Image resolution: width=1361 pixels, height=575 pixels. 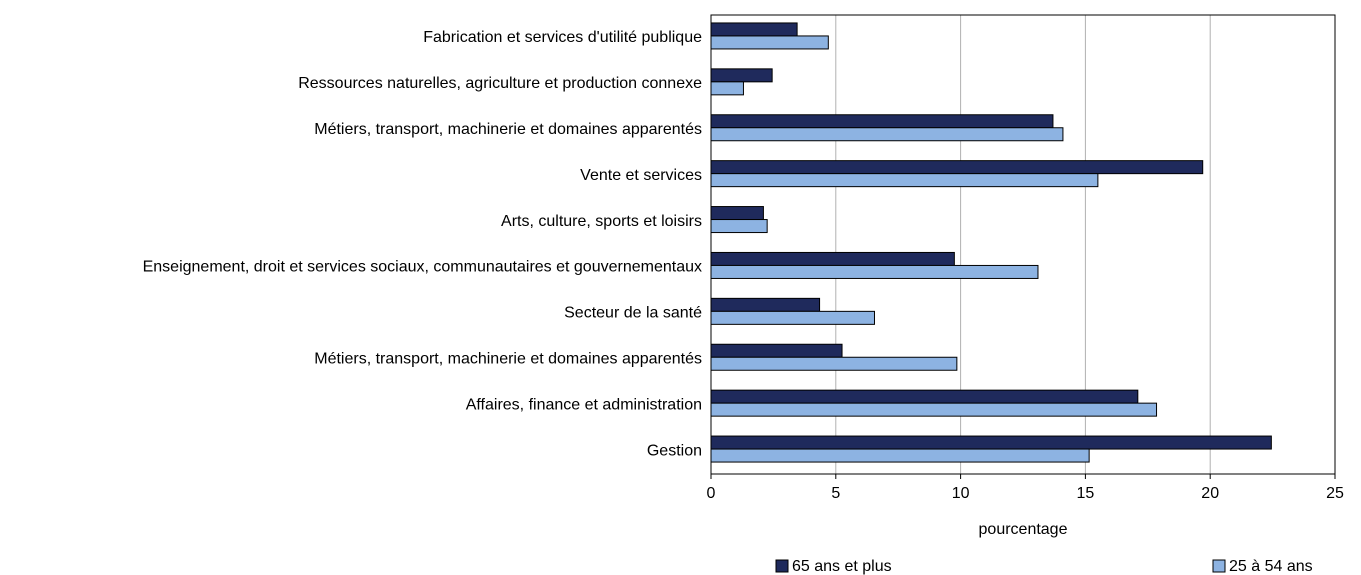 I want to click on legend-label: 25 à 54 ans, so click(x=1271, y=566).